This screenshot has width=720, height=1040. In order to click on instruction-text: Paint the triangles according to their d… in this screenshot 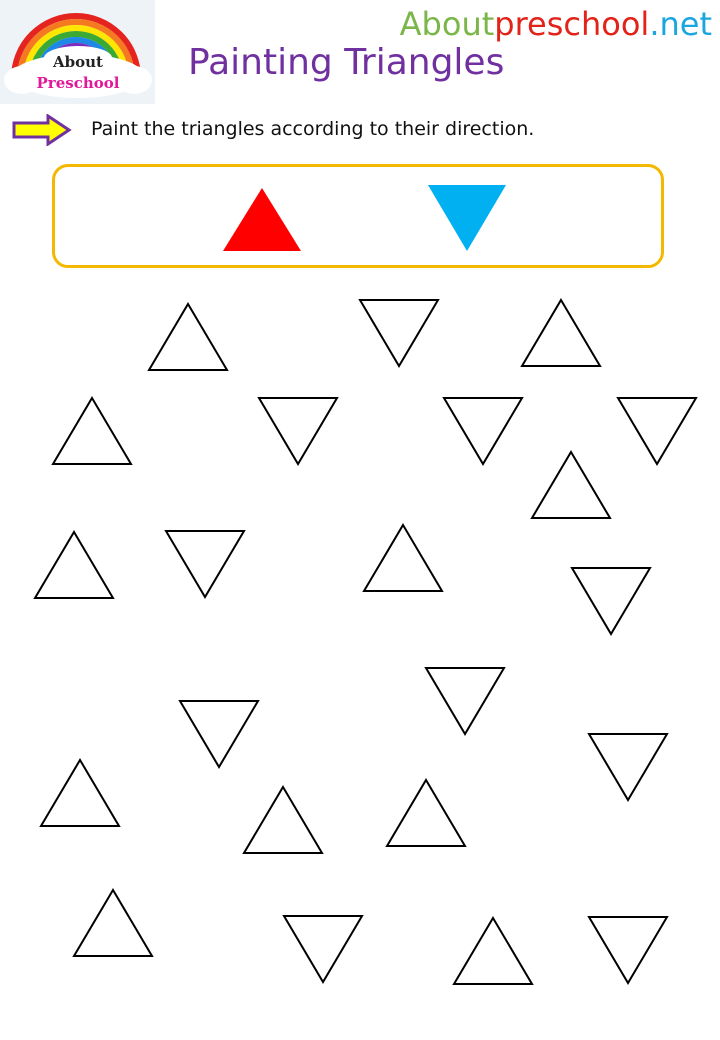, I will do `click(313, 129)`.